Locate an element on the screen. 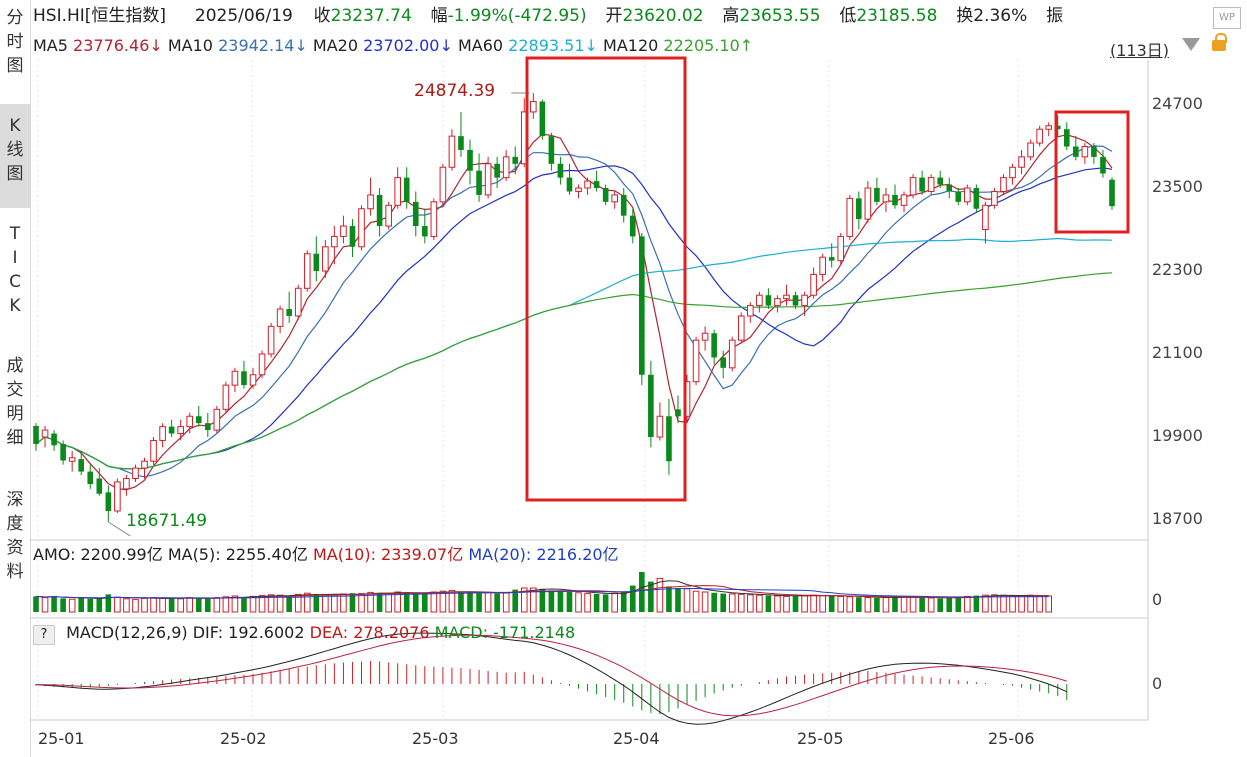 This screenshot has width=1247, height=757. tab-minute-chart: 分 时 图 is located at coordinates (15, 46).